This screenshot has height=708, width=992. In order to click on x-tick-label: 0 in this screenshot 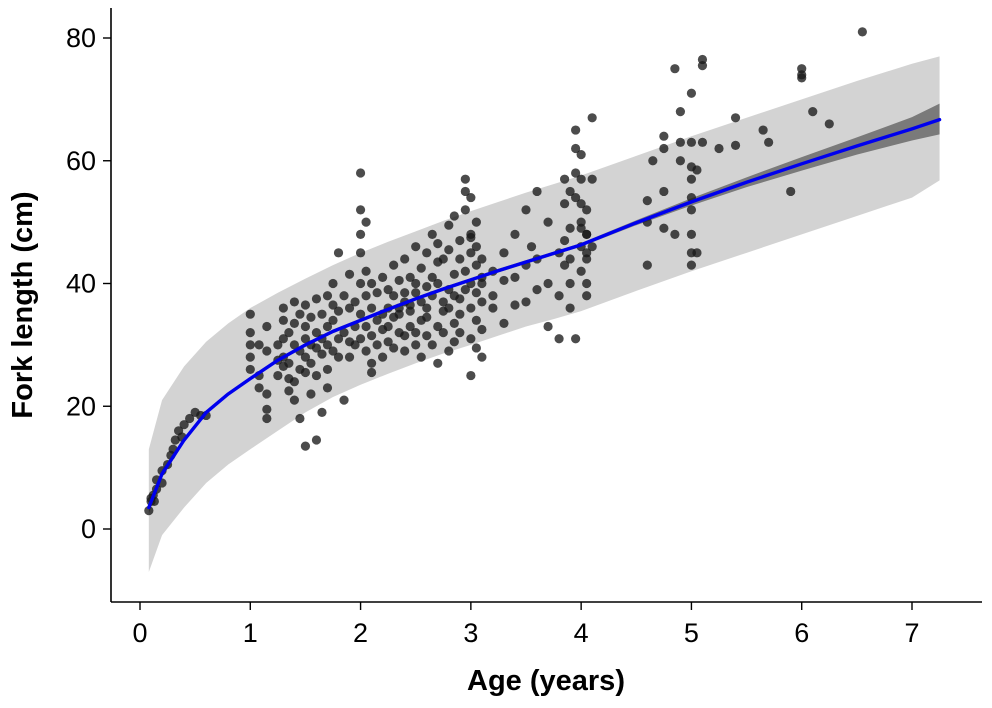, I will do `click(139, 633)`.